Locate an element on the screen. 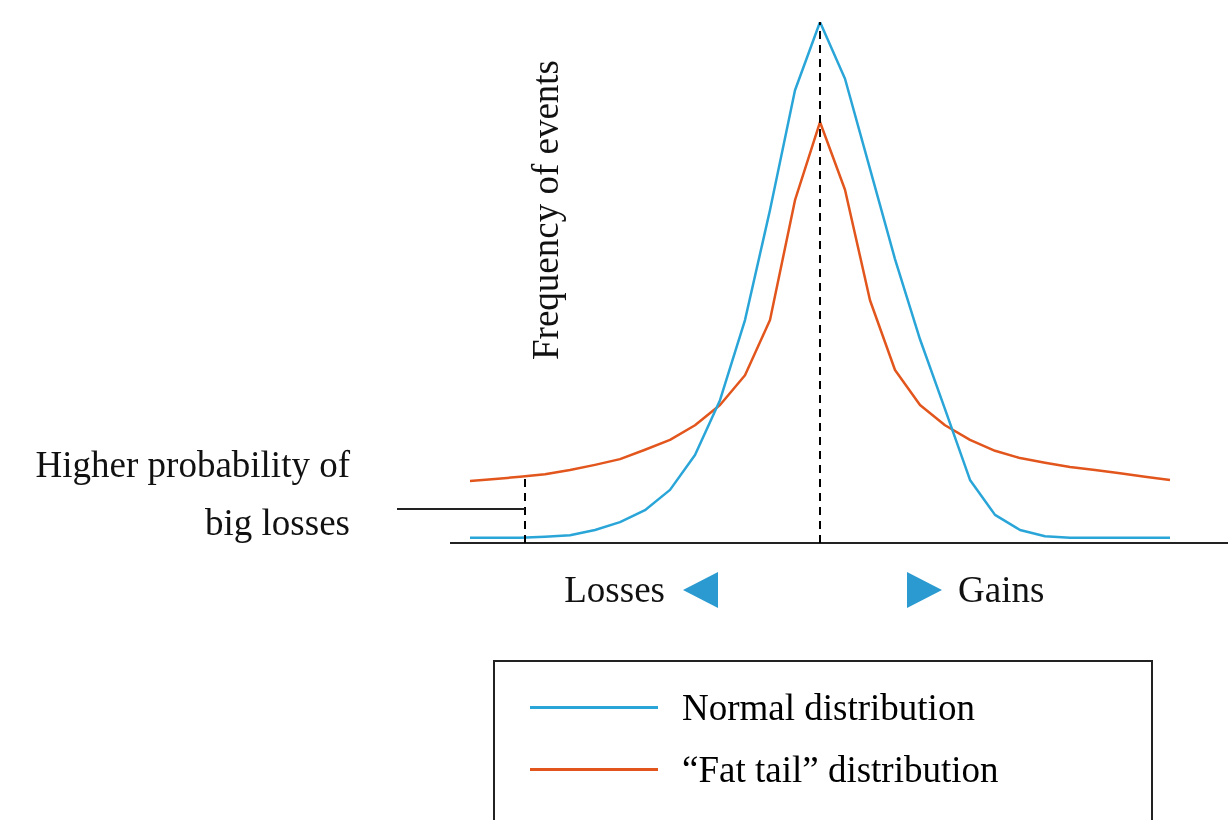 The image size is (1228, 820). text: Losses is located at coordinates (614, 590).